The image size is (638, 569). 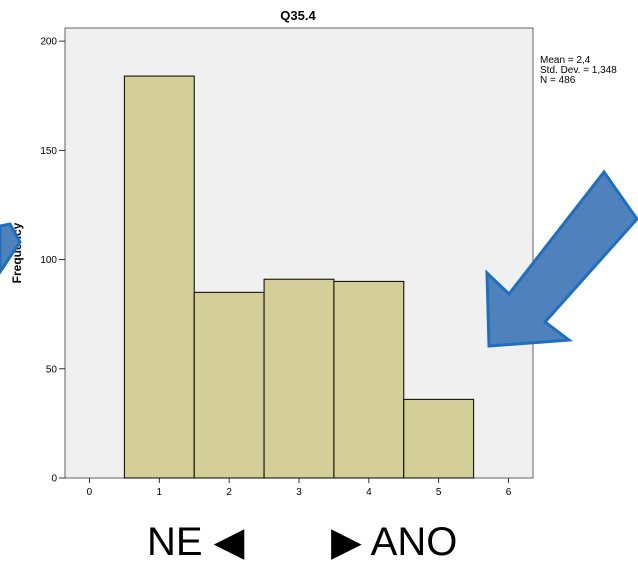 I want to click on y-tick-label: 0, so click(x=54, y=479).